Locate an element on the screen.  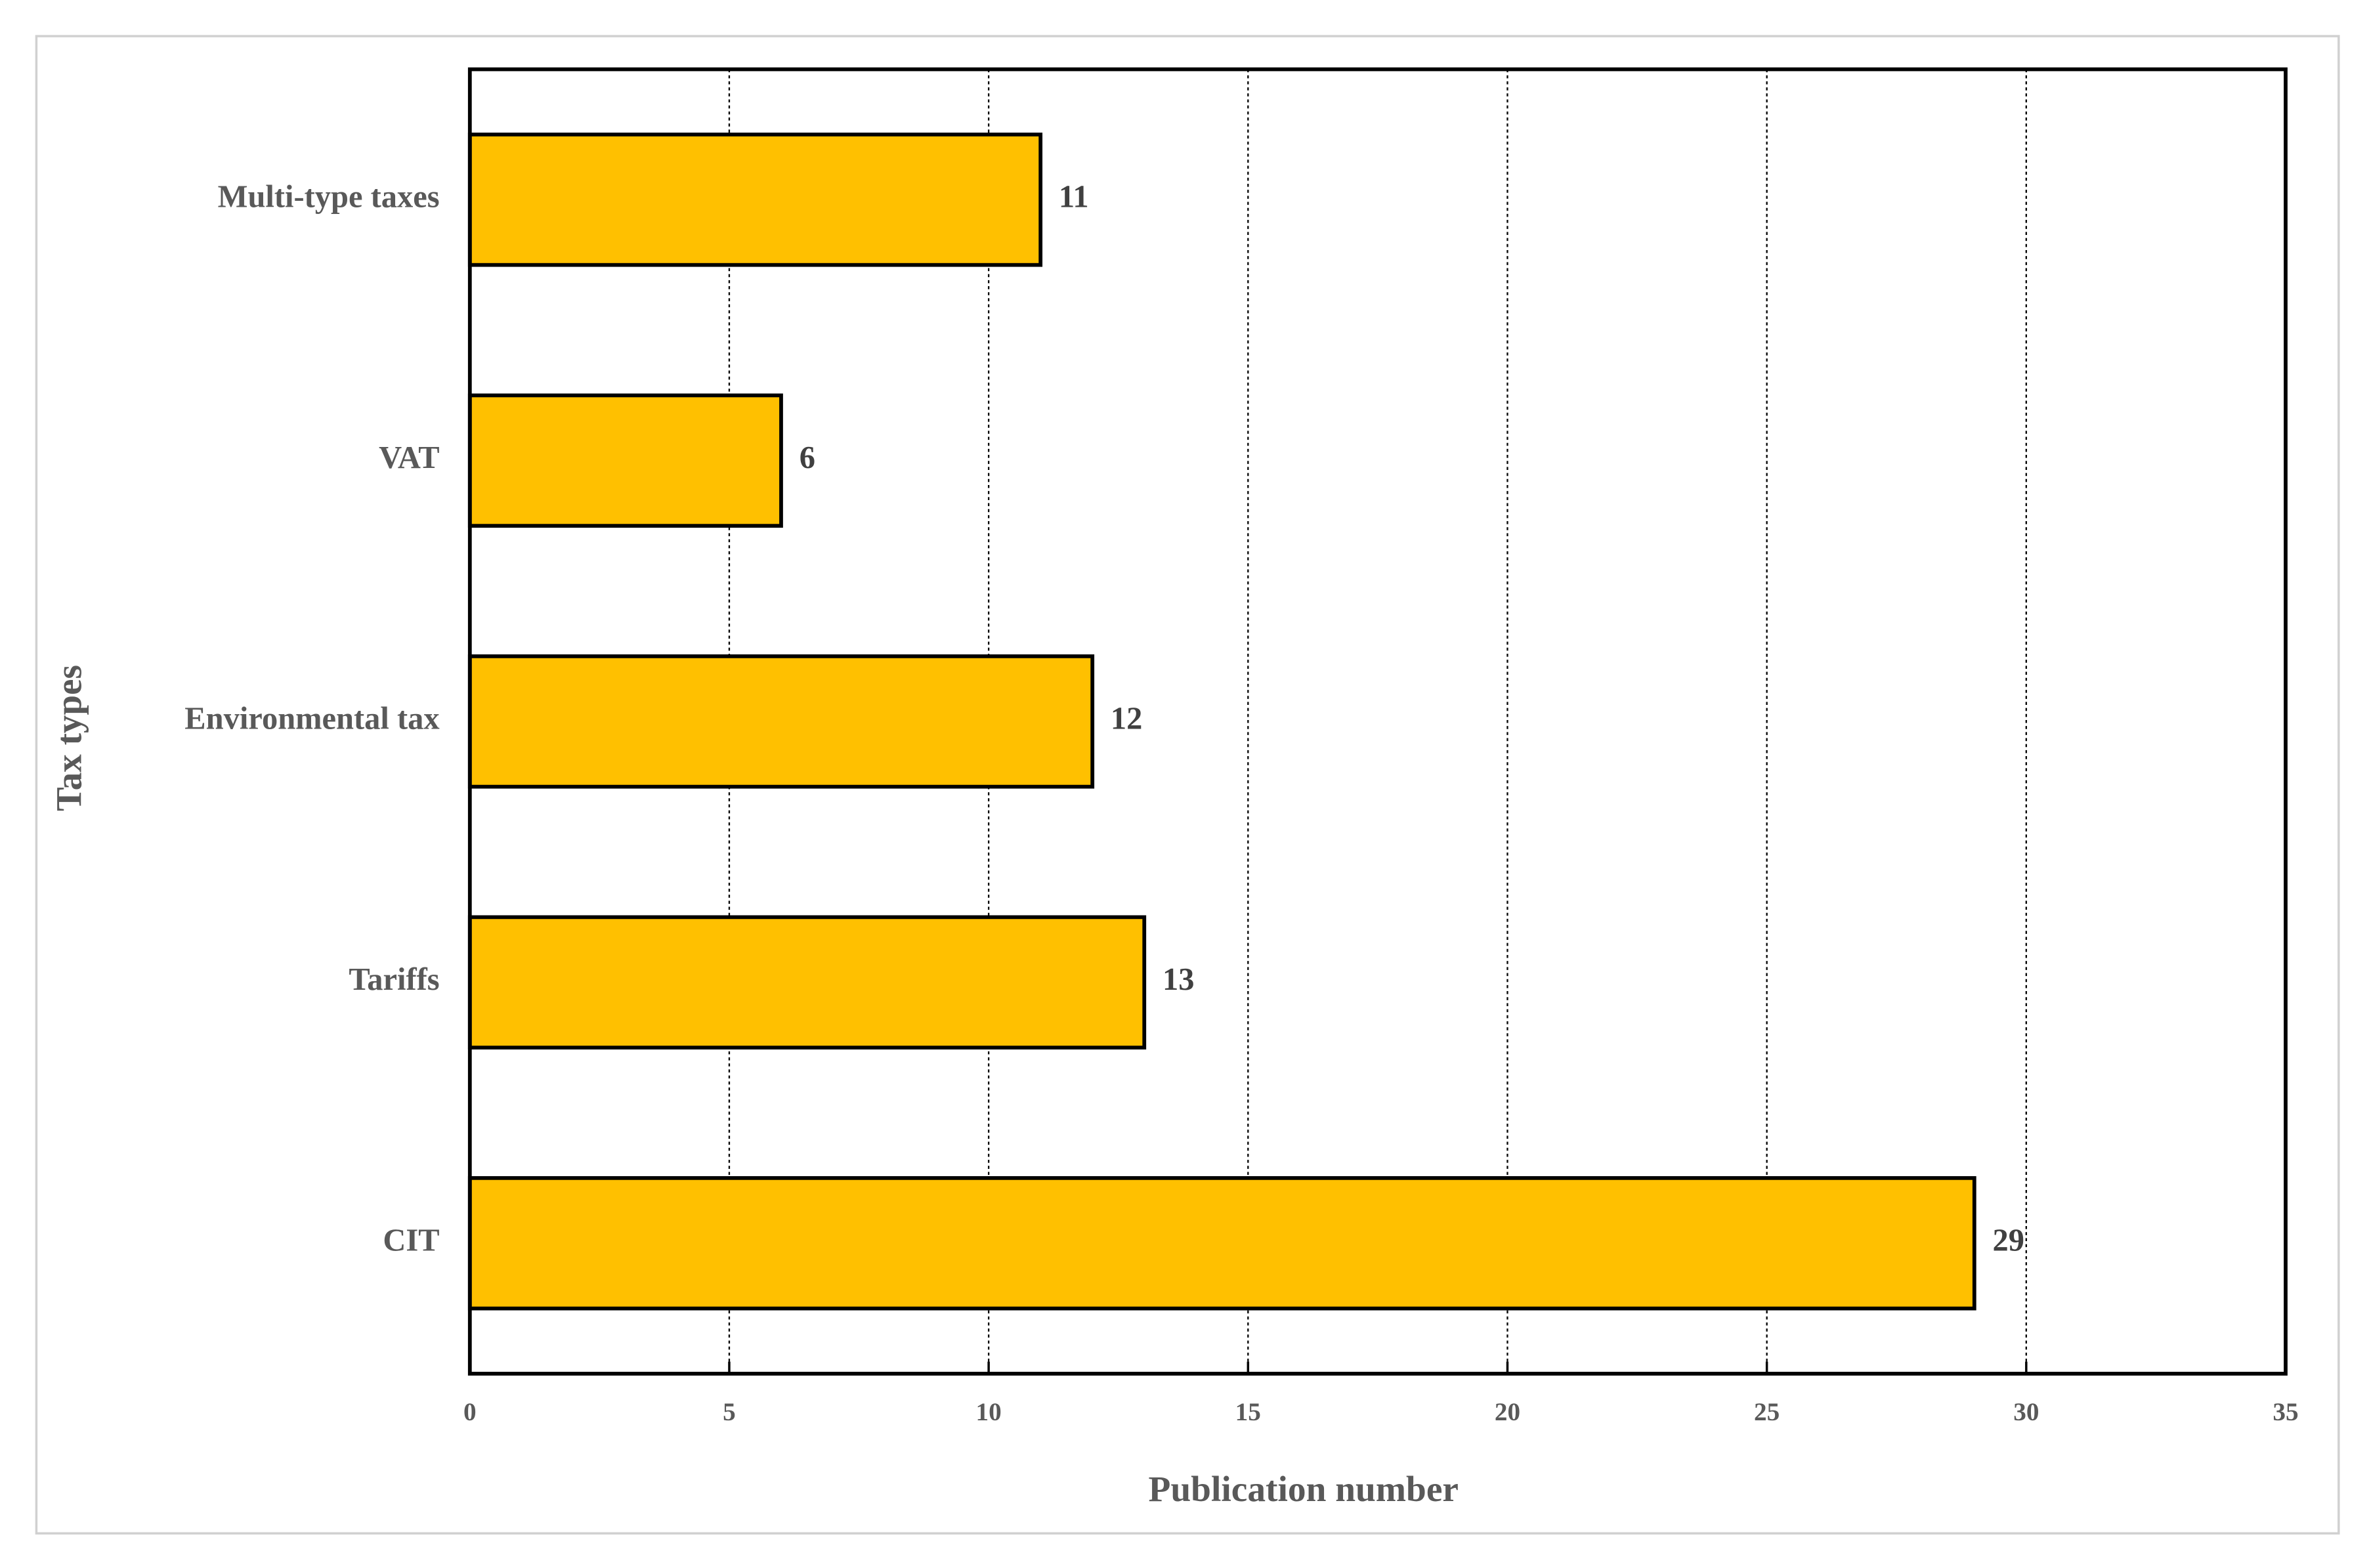
x-axis-title: Publication number is located at coordinates (1303, 1489).